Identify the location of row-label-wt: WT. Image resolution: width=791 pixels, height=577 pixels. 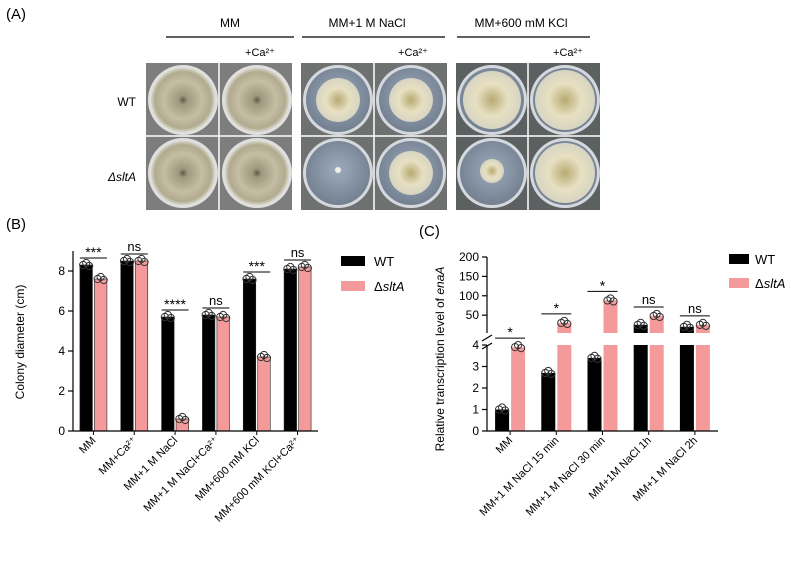
(126, 102).